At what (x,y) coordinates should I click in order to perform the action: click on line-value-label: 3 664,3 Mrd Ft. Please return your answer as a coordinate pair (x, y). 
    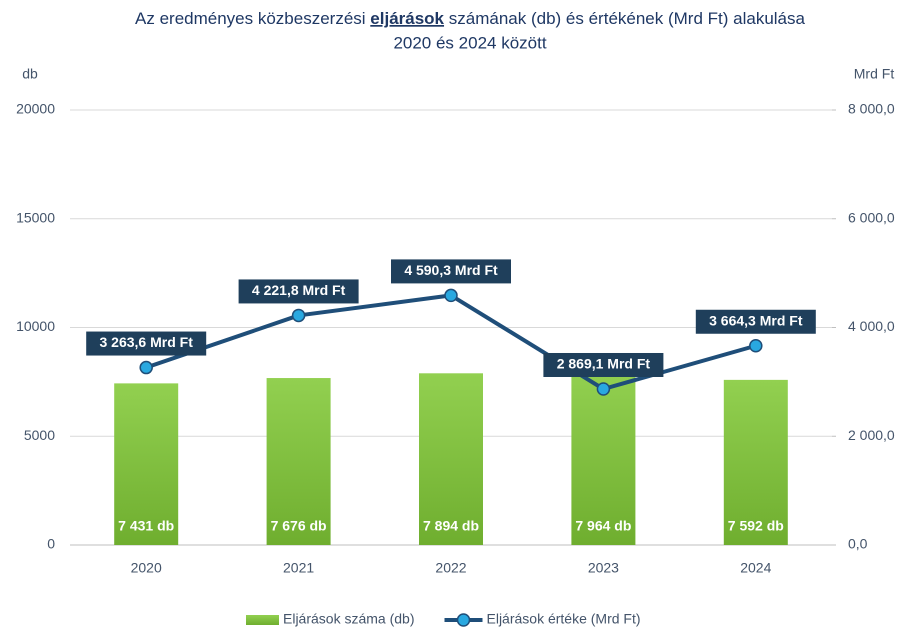
    Looking at the image, I should click on (756, 320).